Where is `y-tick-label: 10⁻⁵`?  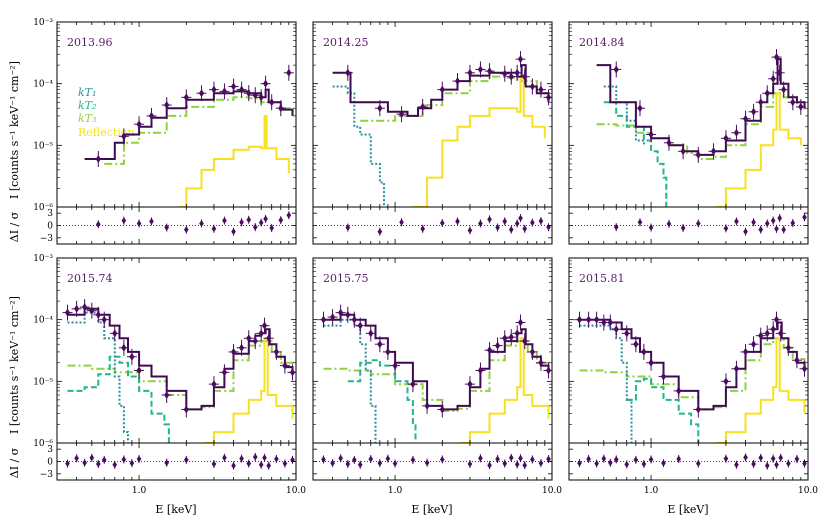
y-tick-label: 10⁻⁵ is located at coordinates (43, 146).